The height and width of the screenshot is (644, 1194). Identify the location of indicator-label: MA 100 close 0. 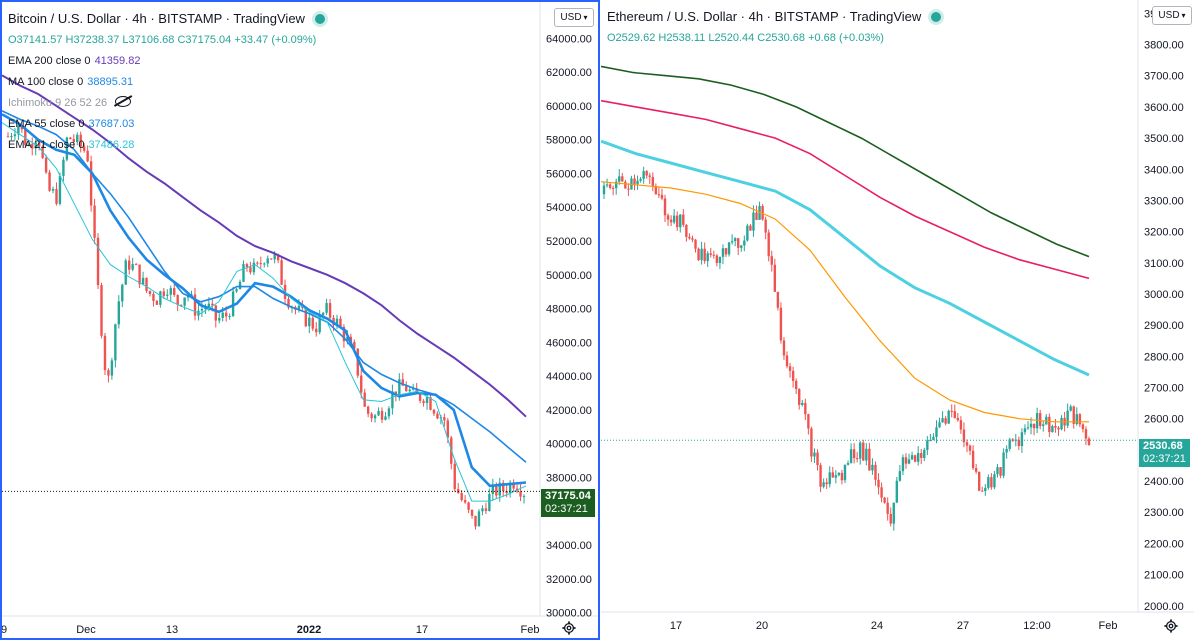
(46, 82).